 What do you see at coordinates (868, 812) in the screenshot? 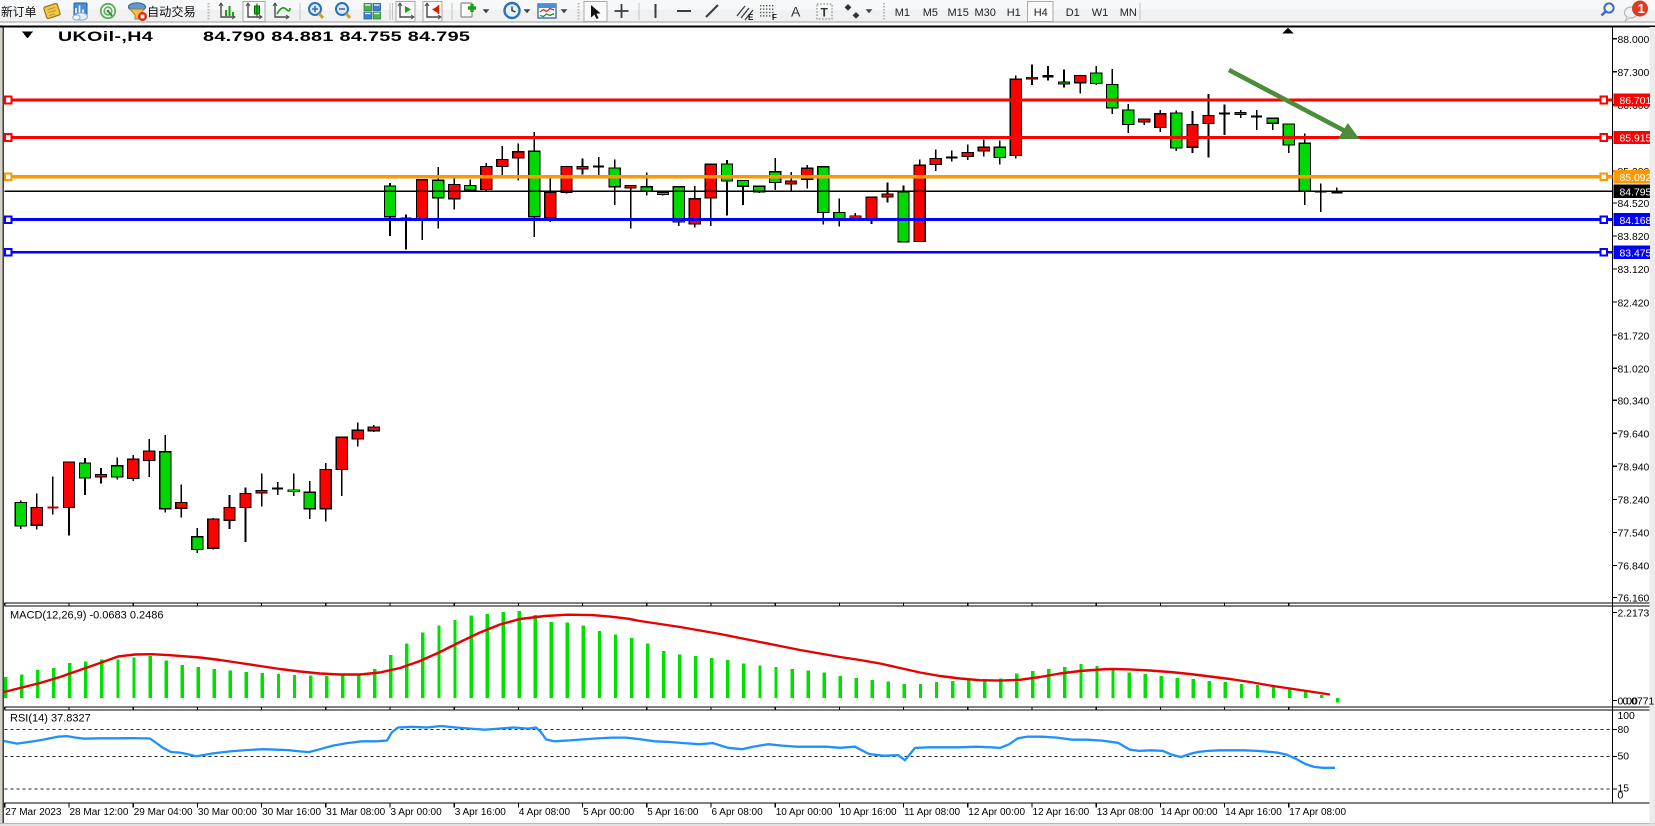
I see `svg-text: 10 Apr 16:00` at bounding box center [868, 812].